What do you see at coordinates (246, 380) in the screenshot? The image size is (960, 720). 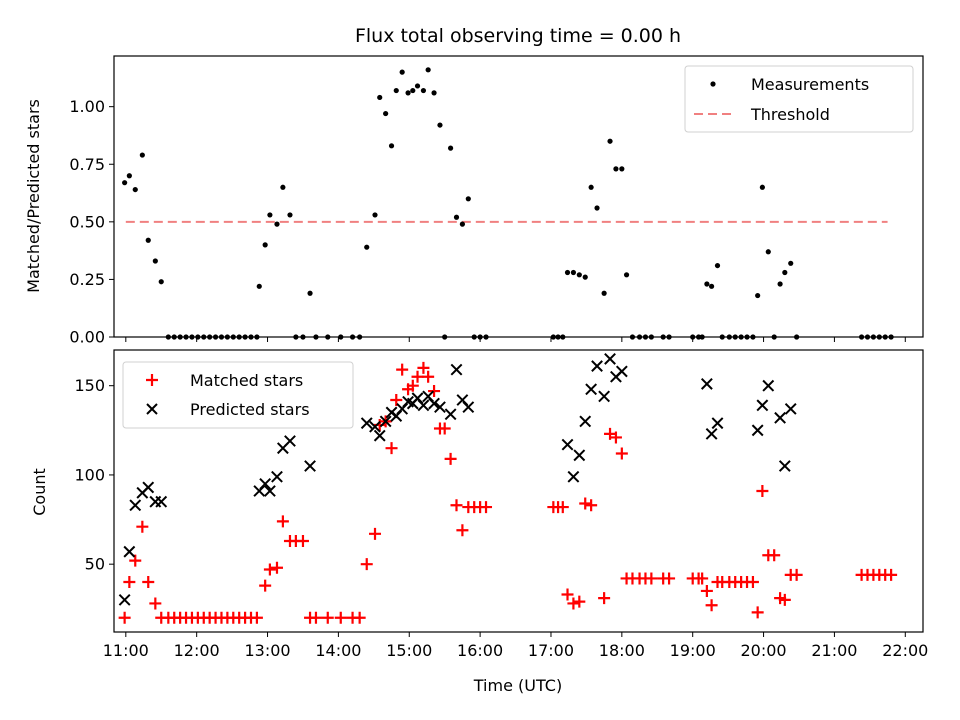 I see `legend-matched-label: Matched stars` at bounding box center [246, 380].